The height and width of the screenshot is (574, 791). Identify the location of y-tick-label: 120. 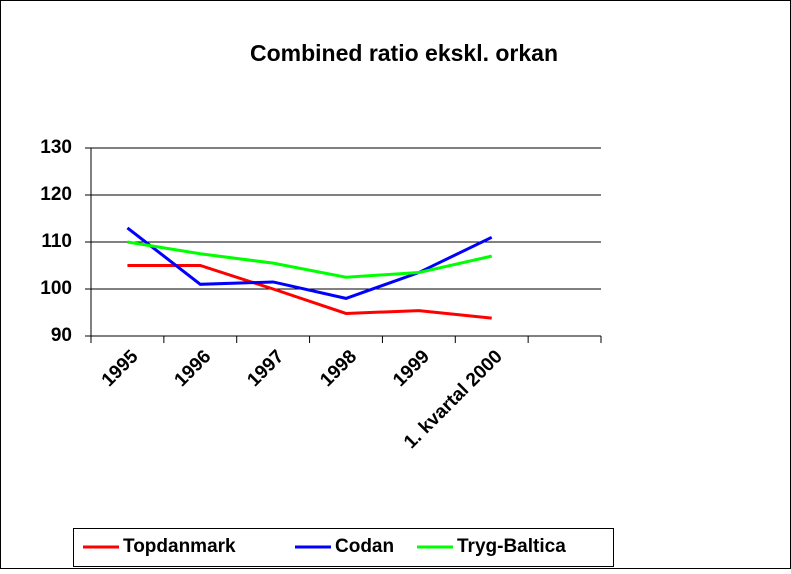
(56, 194).